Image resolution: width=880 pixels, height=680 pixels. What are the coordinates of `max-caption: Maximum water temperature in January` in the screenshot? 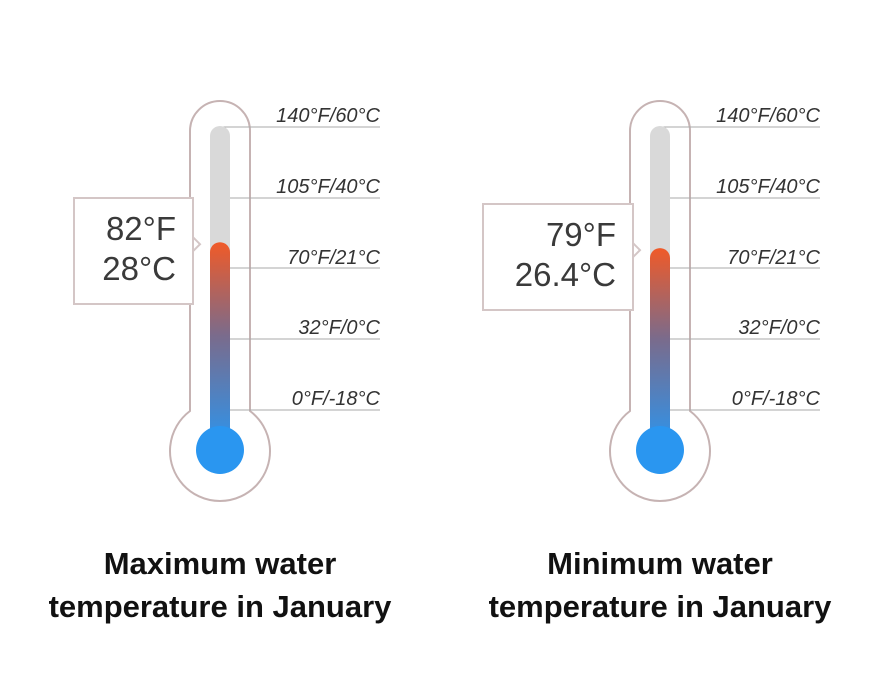 It's located at (220, 585).